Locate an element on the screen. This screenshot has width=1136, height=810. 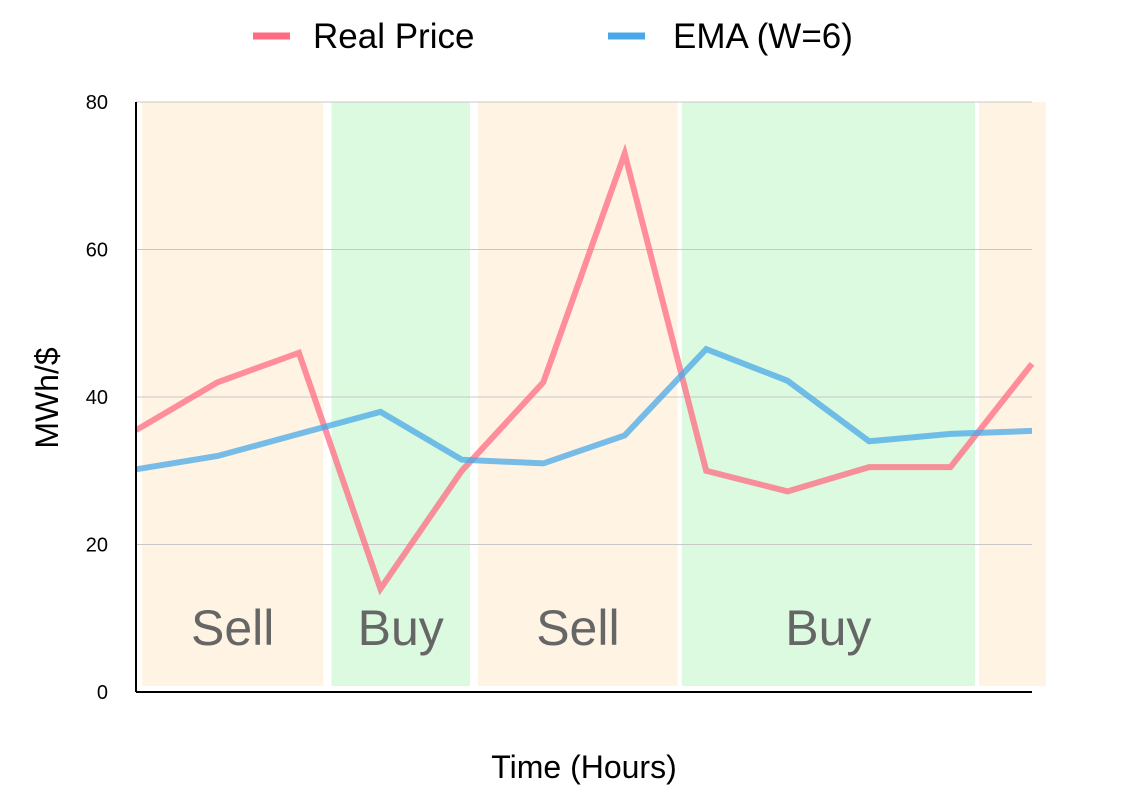
y-tick-labels: 0 20 40 60 80 is located at coordinates (97, 398).